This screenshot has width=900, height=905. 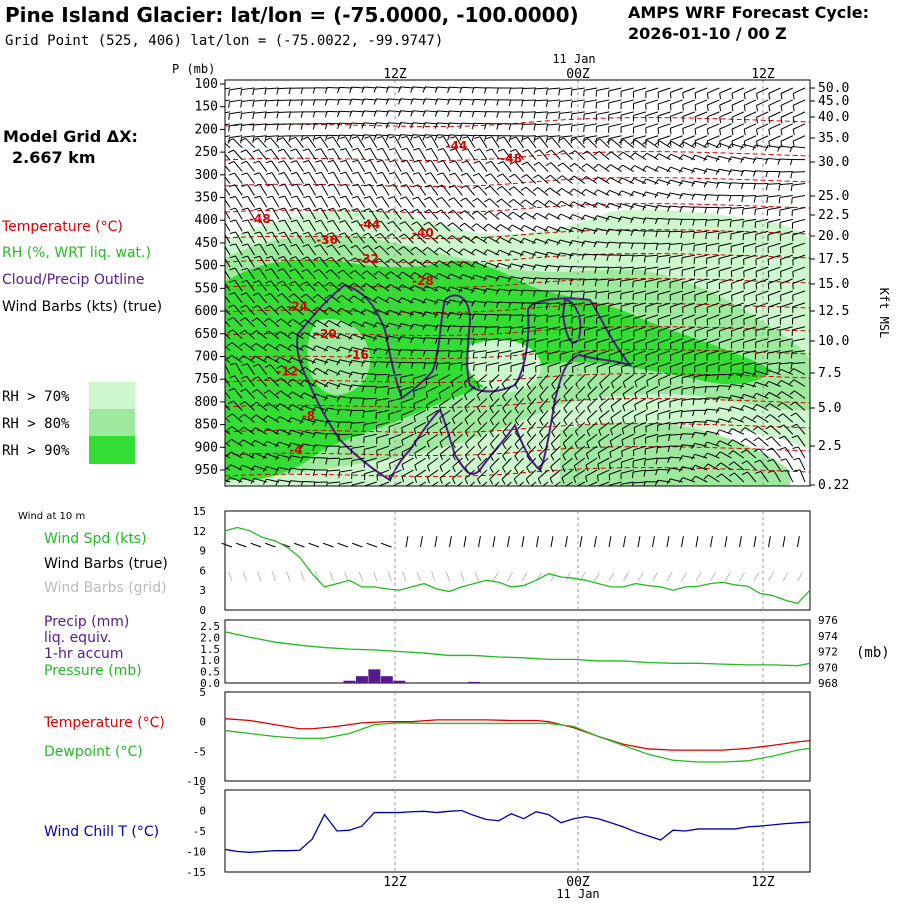 I want to click on wind-tick-12: 12, so click(x=199, y=531).